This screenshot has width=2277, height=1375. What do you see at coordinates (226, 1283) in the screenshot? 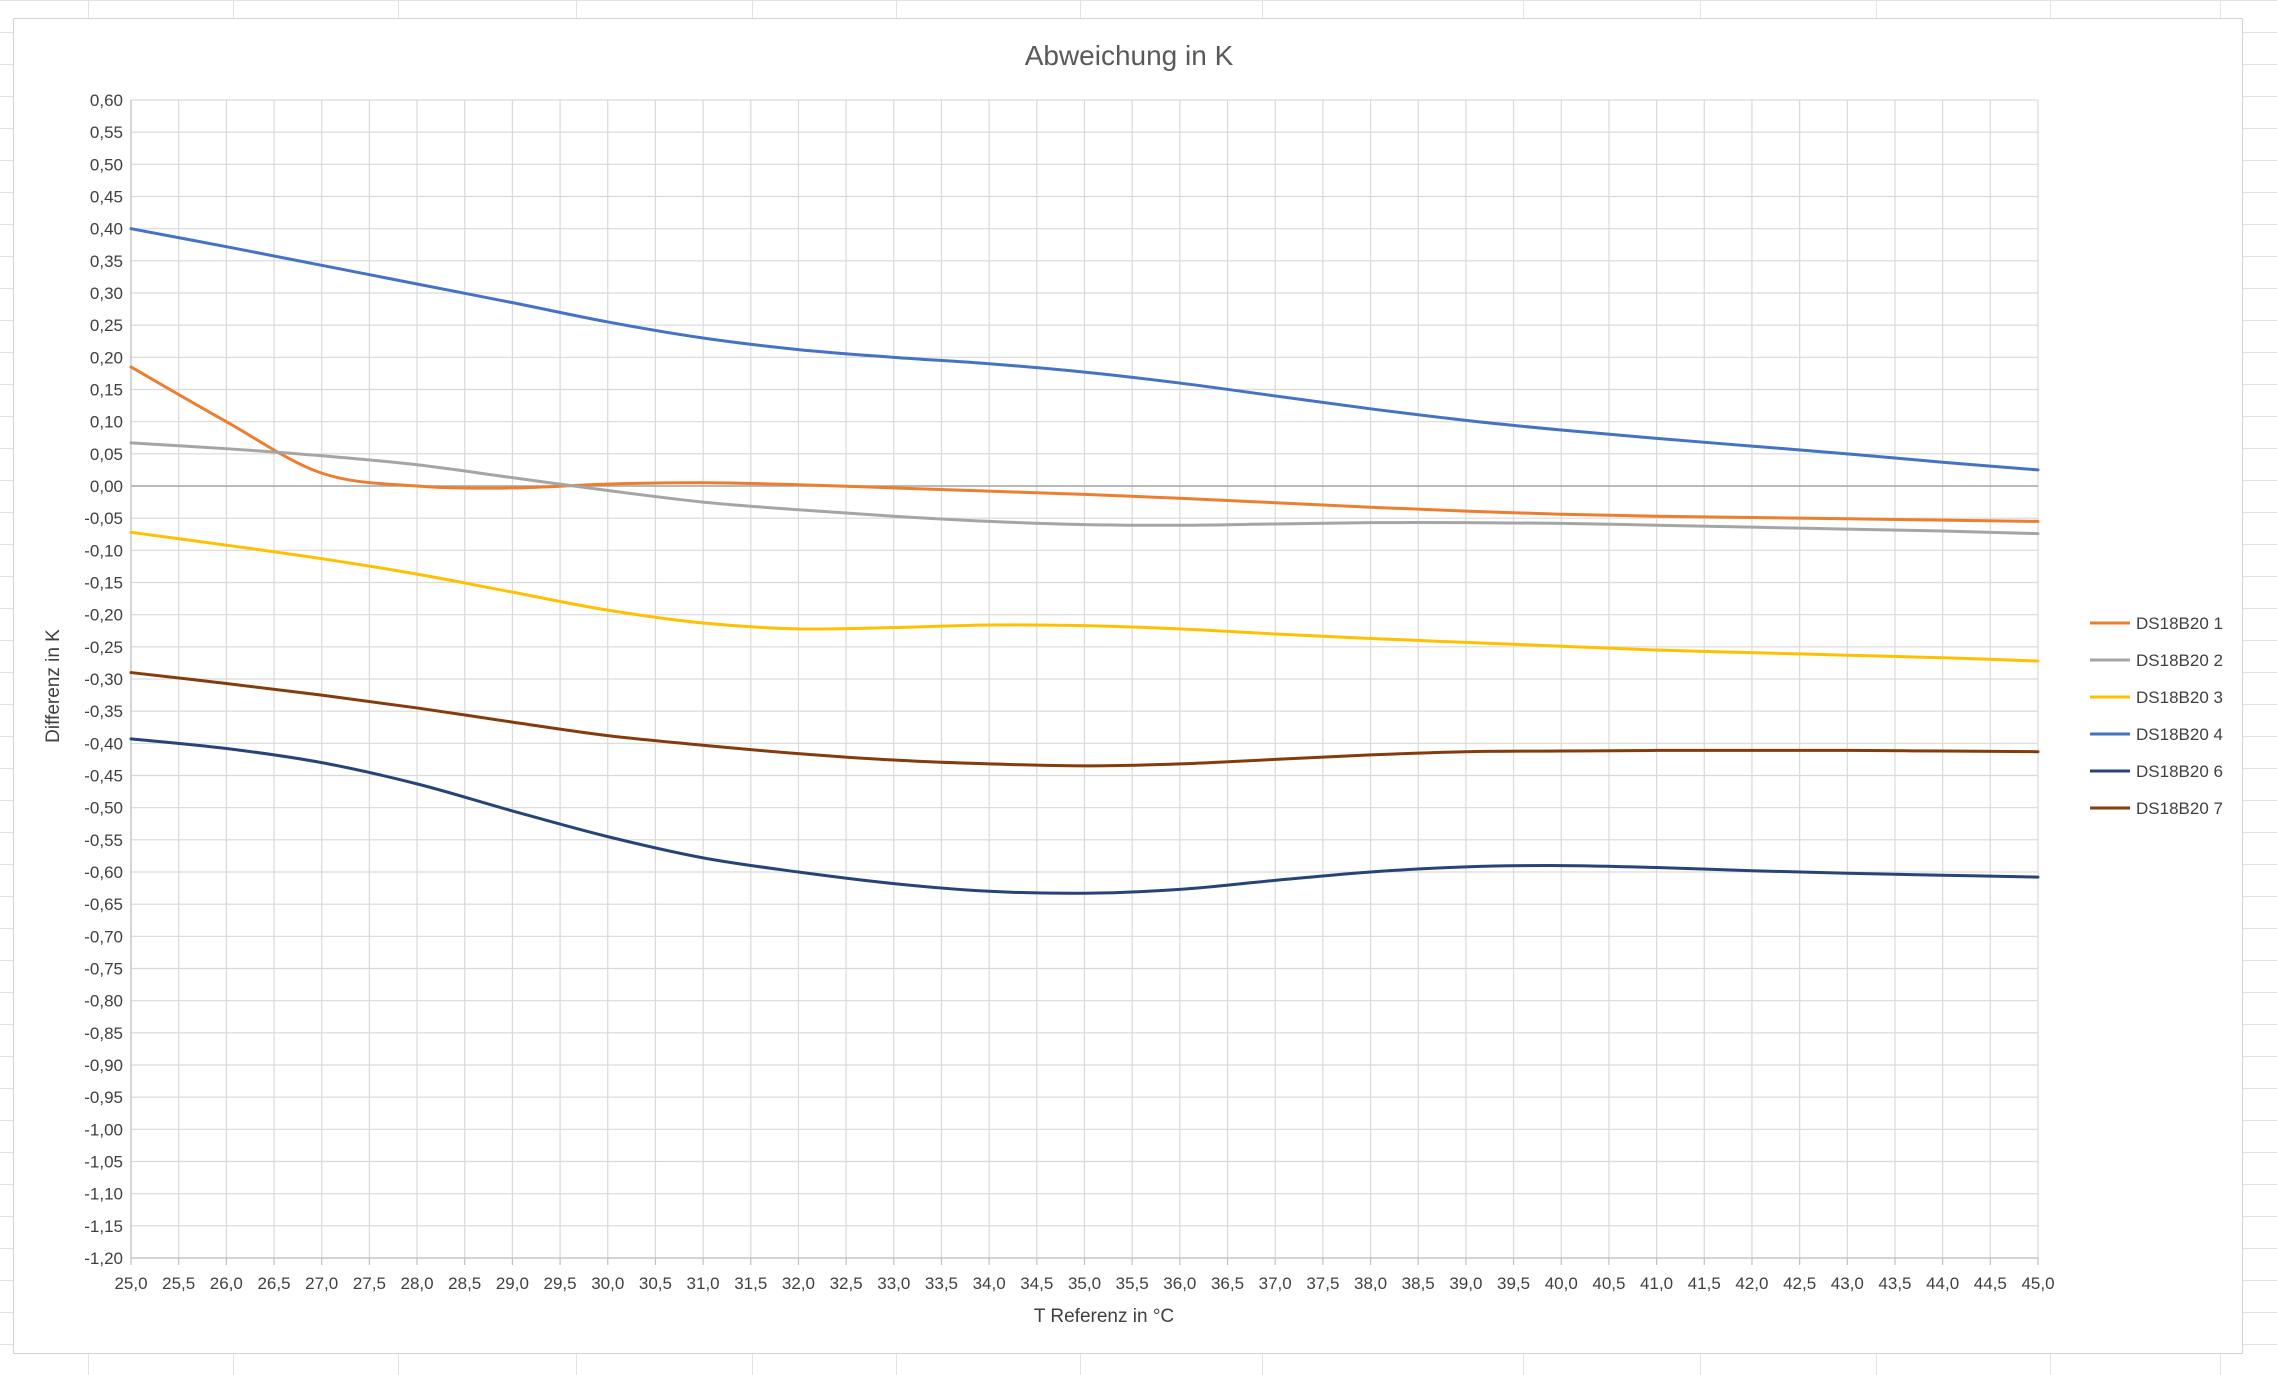
I see `x-tick-label: 26,0` at bounding box center [226, 1283].